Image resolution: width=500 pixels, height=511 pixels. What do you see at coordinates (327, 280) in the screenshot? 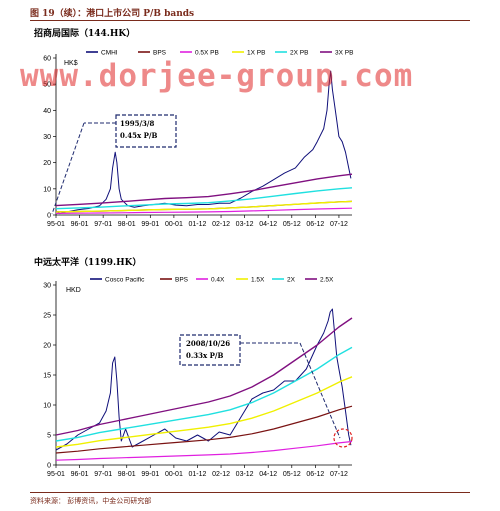
I see `legend-label: 2.5X` at bounding box center [327, 280].